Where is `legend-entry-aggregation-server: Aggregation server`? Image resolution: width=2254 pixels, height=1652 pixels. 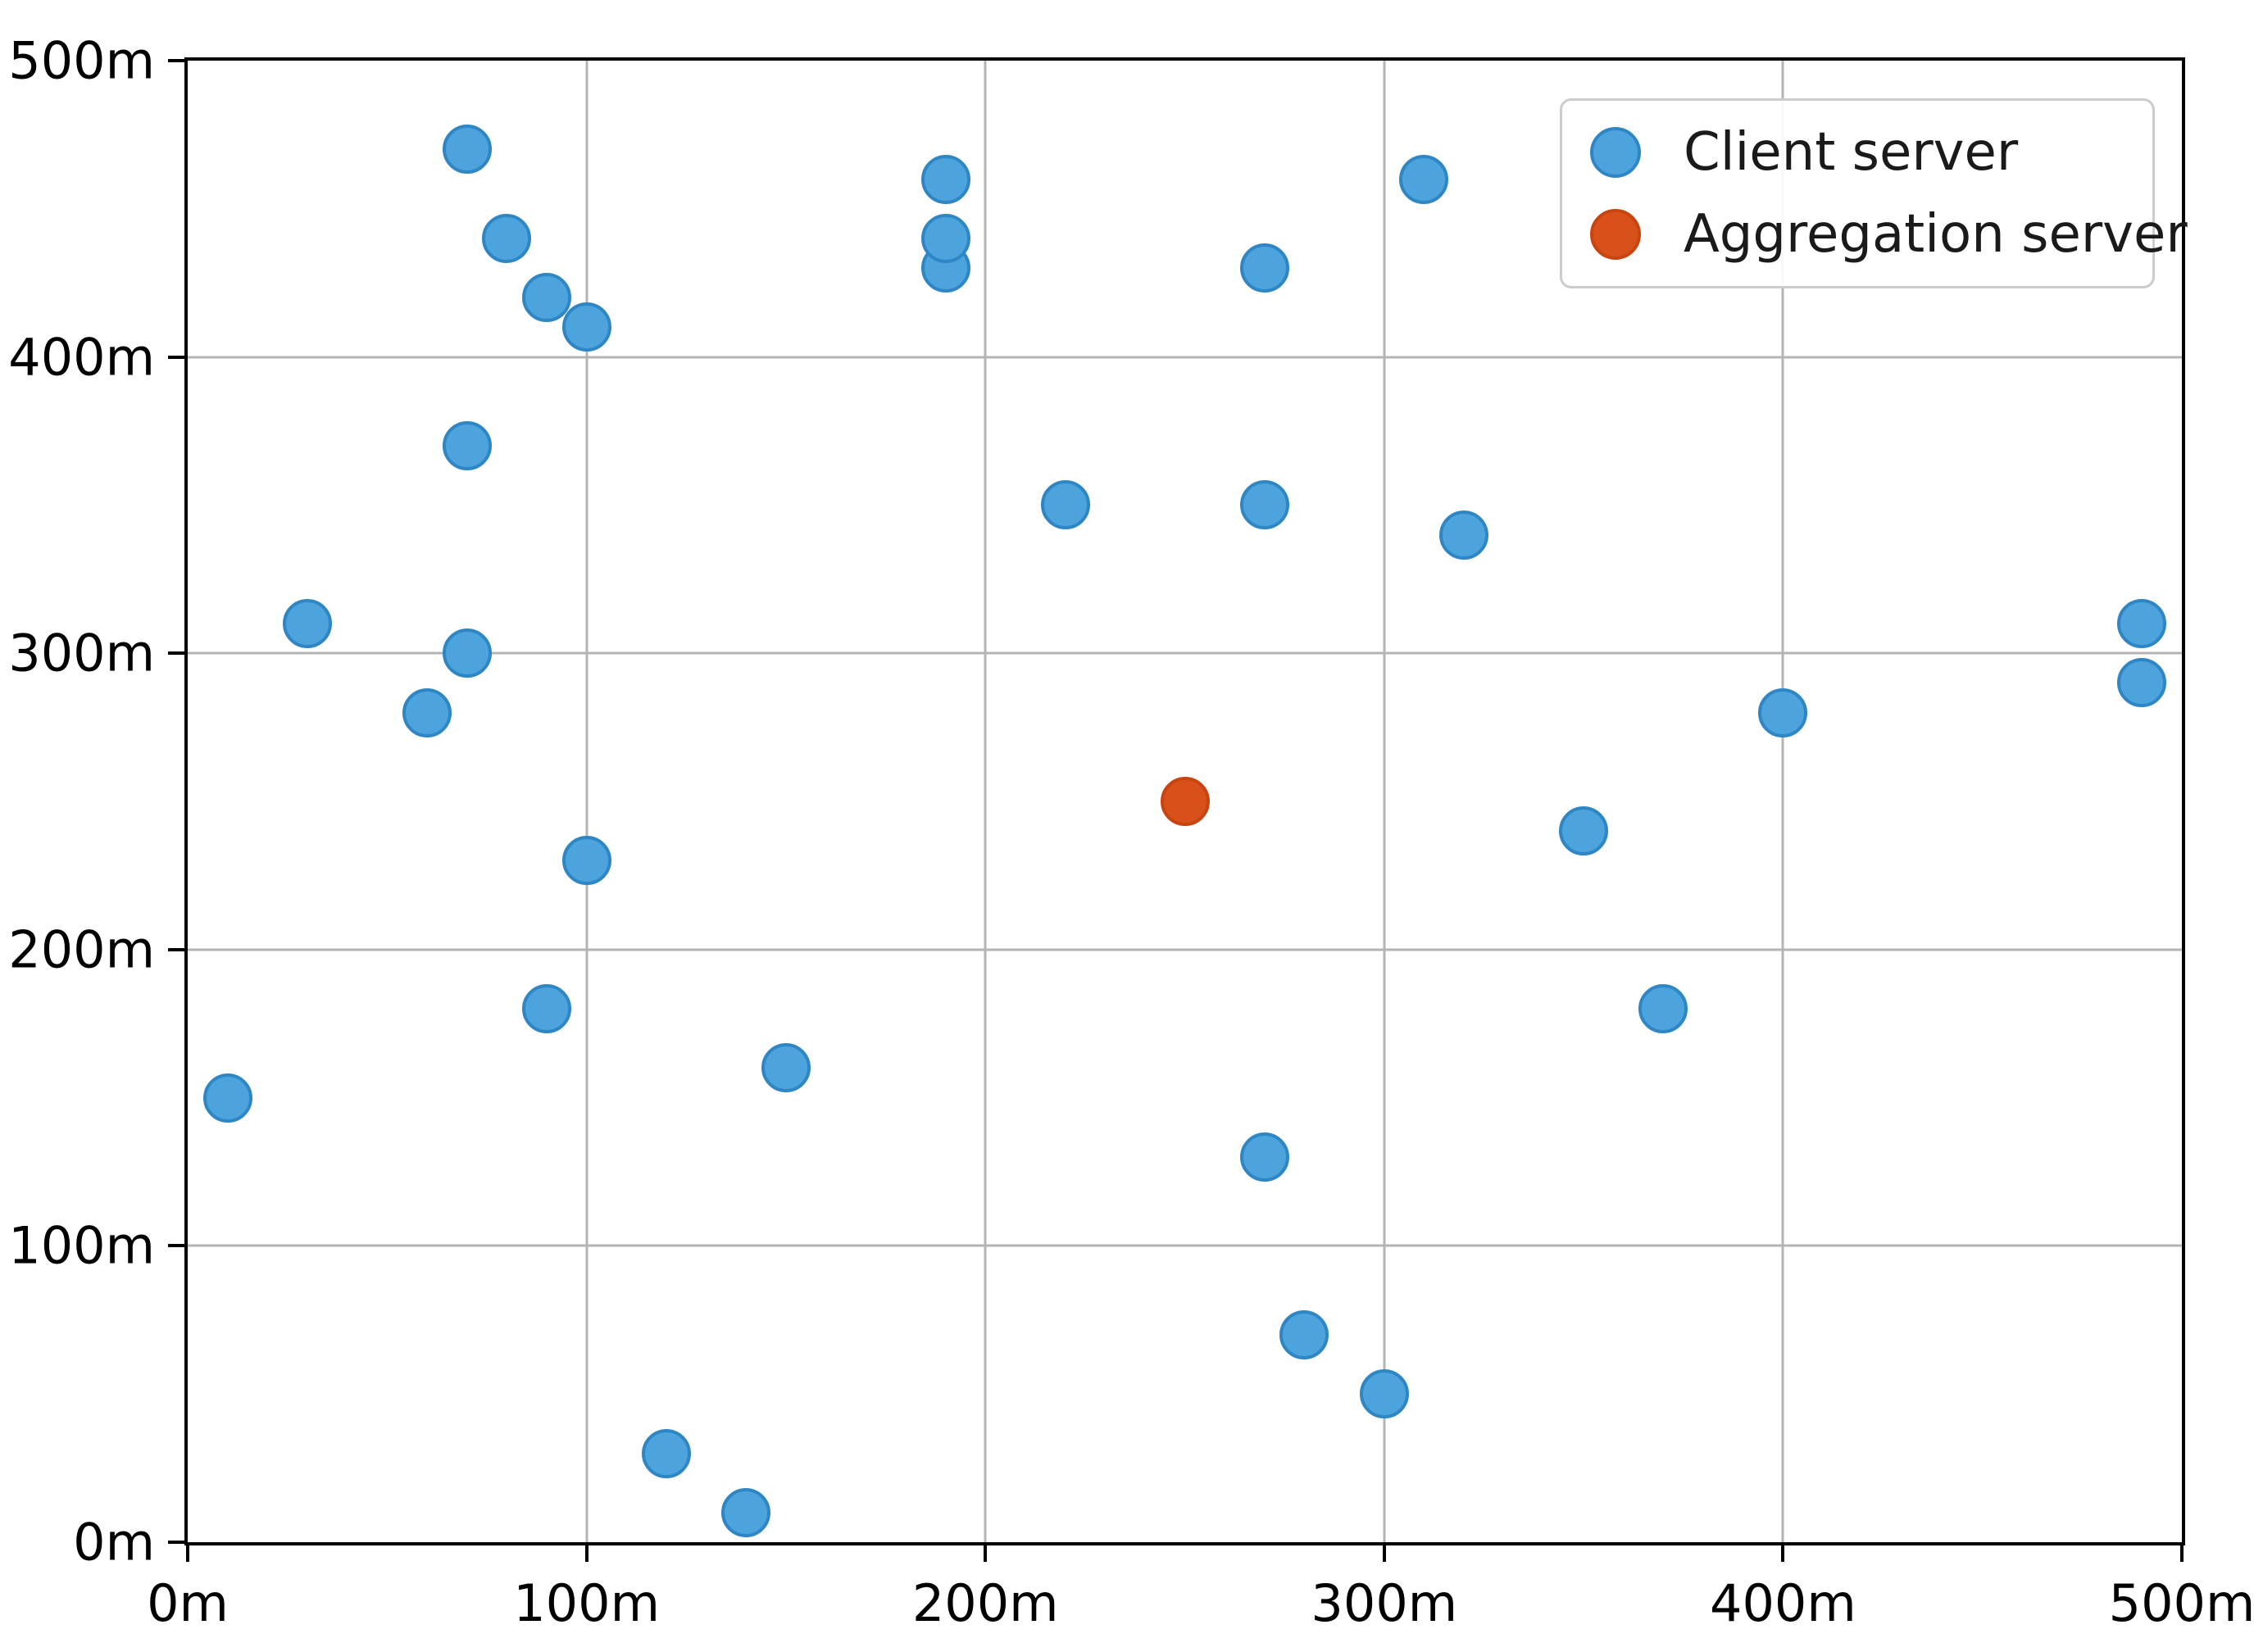
legend-entry-aggregation-server: Aggregation server is located at coordinates (1889, 234).